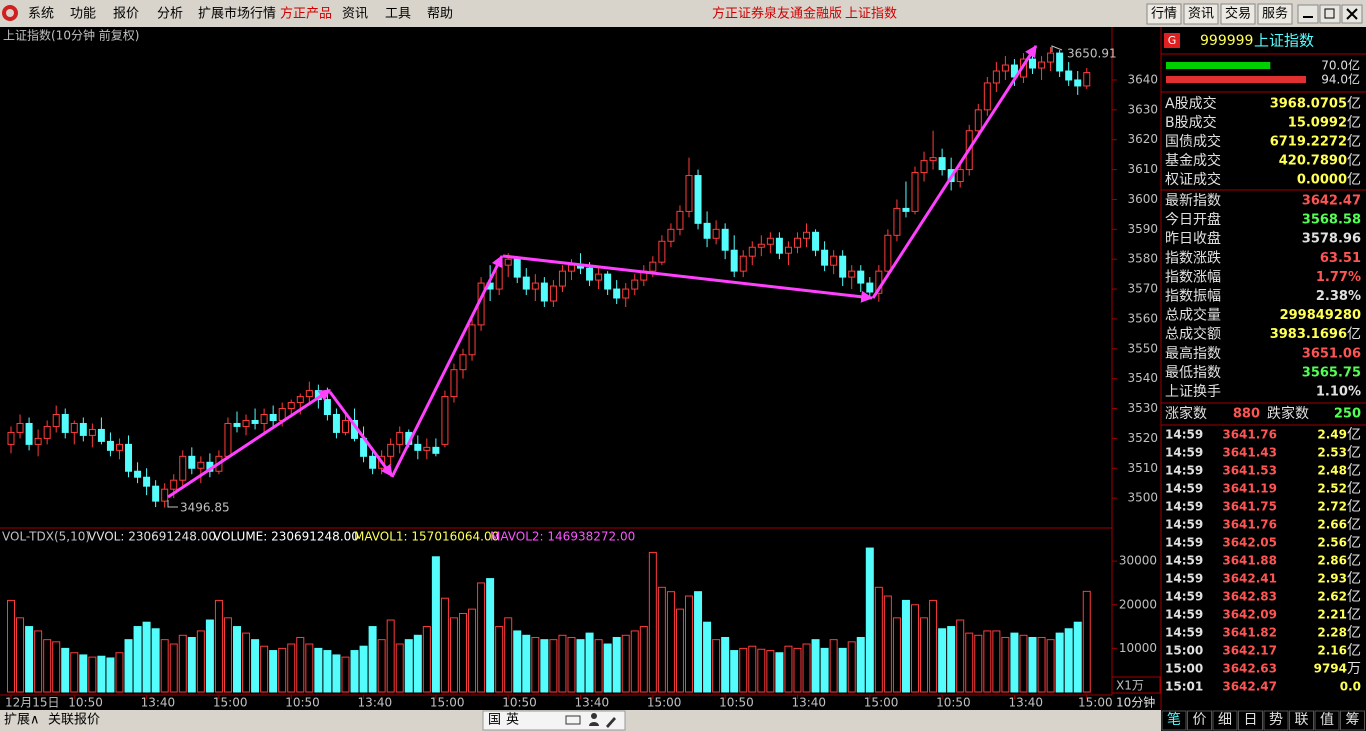 The height and width of the screenshot is (731, 1366). I want to click on trade-time: 15:00, so click(1184, 651).